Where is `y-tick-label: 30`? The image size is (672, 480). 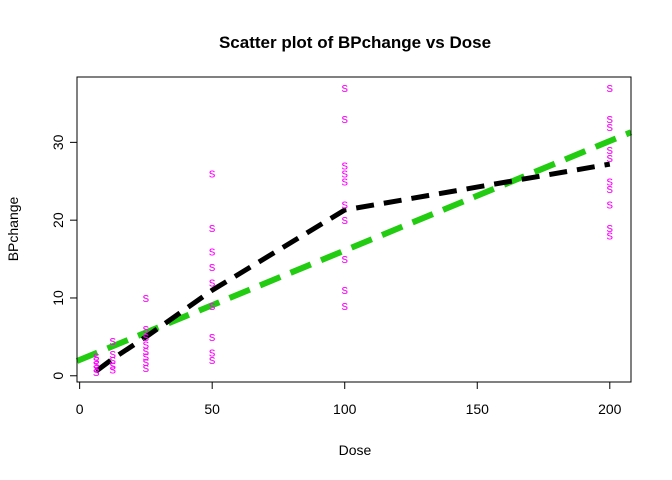
y-tick-label: 30 is located at coordinates (58, 142).